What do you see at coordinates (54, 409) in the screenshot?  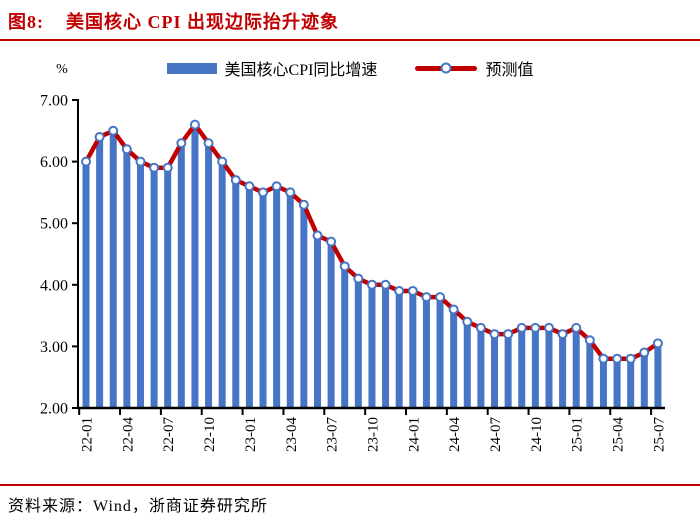 I see `y-tick-label: 2.00` at bounding box center [54, 409].